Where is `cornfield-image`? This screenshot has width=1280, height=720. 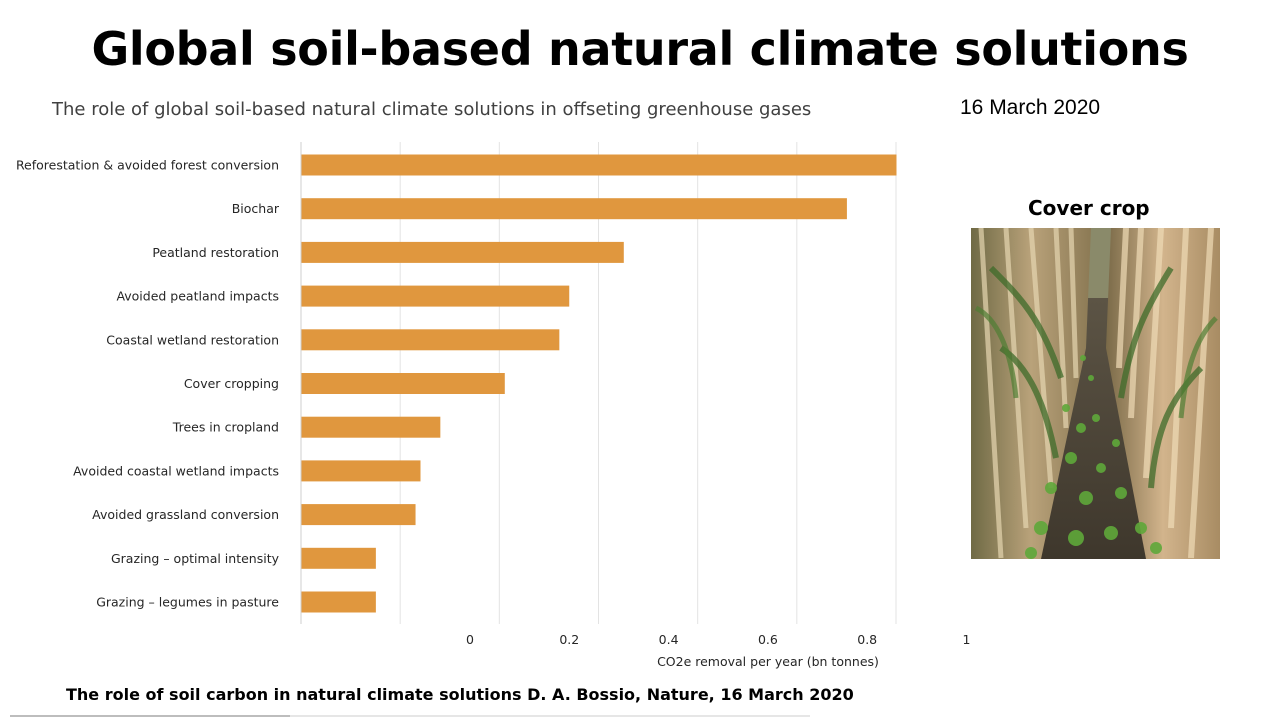 cornfield-image is located at coordinates (1095, 393).